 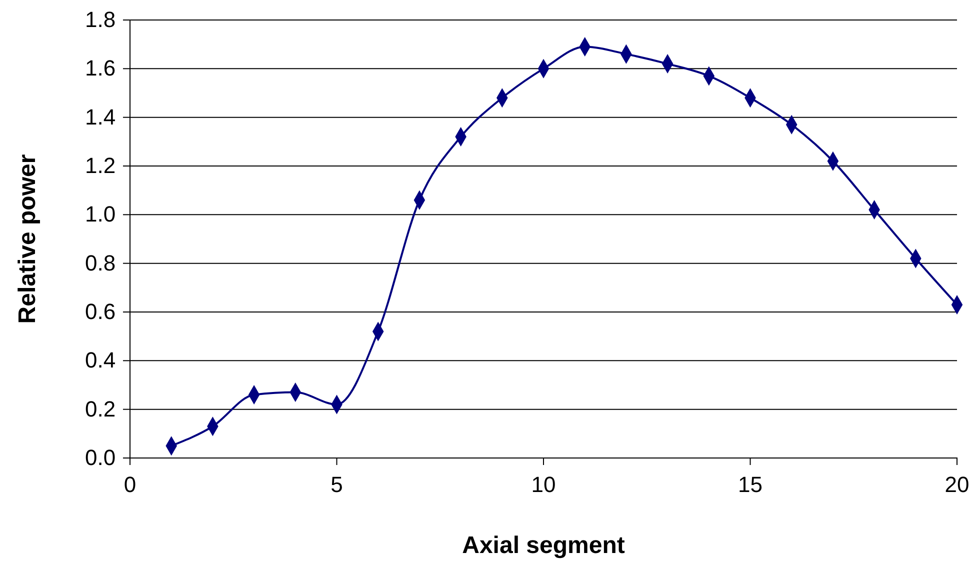 I want to click on y-axis-title: Relative power, so click(x=27, y=239).